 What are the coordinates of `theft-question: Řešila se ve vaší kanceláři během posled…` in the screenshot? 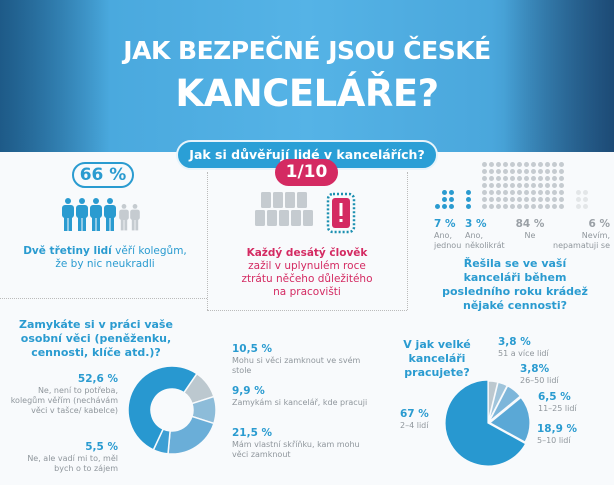 It's located at (515, 284).